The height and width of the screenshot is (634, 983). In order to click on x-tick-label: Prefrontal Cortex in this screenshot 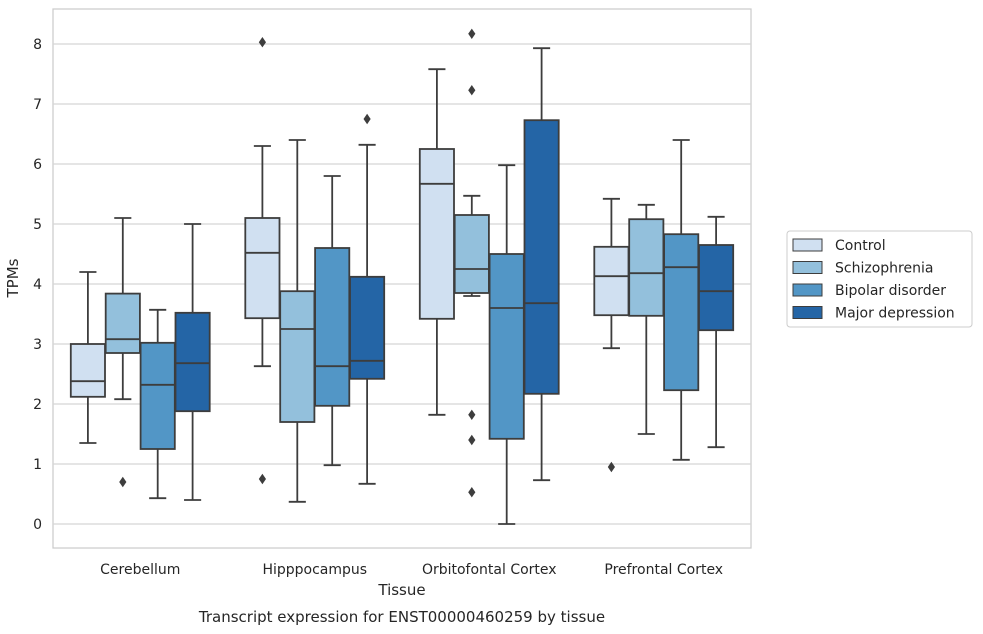, I will do `click(663, 570)`.